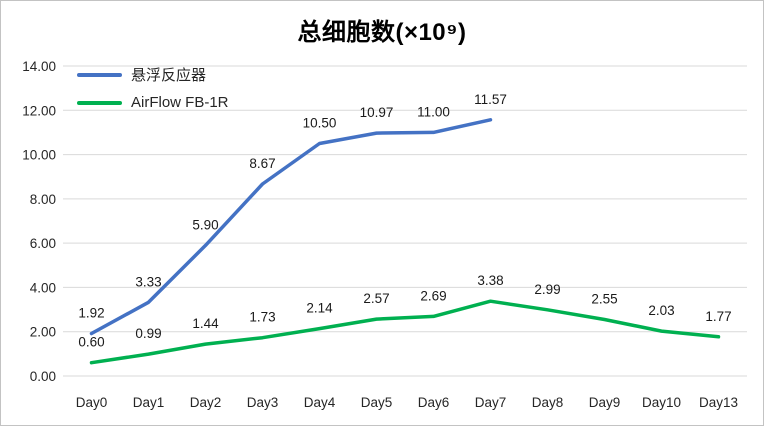 The width and height of the screenshot is (764, 426). What do you see at coordinates (605, 402) in the screenshot?
I see `x-axis-tick-label: Day9` at bounding box center [605, 402].